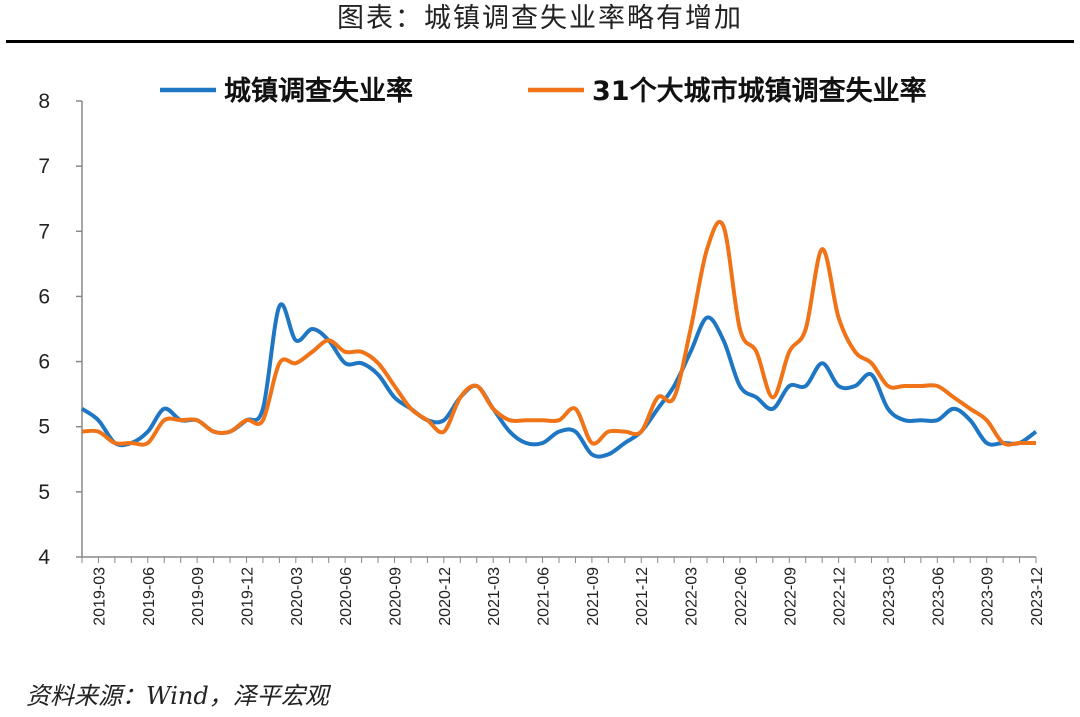 The image size is (1080, 717). I want to click on y-tick-label: 8, so click(44, 101).